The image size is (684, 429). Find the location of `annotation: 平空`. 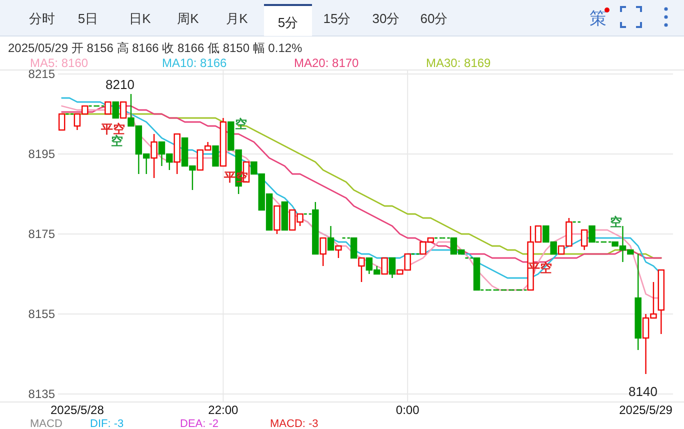

annotation: 平空 is located at coordinates (112, 129).